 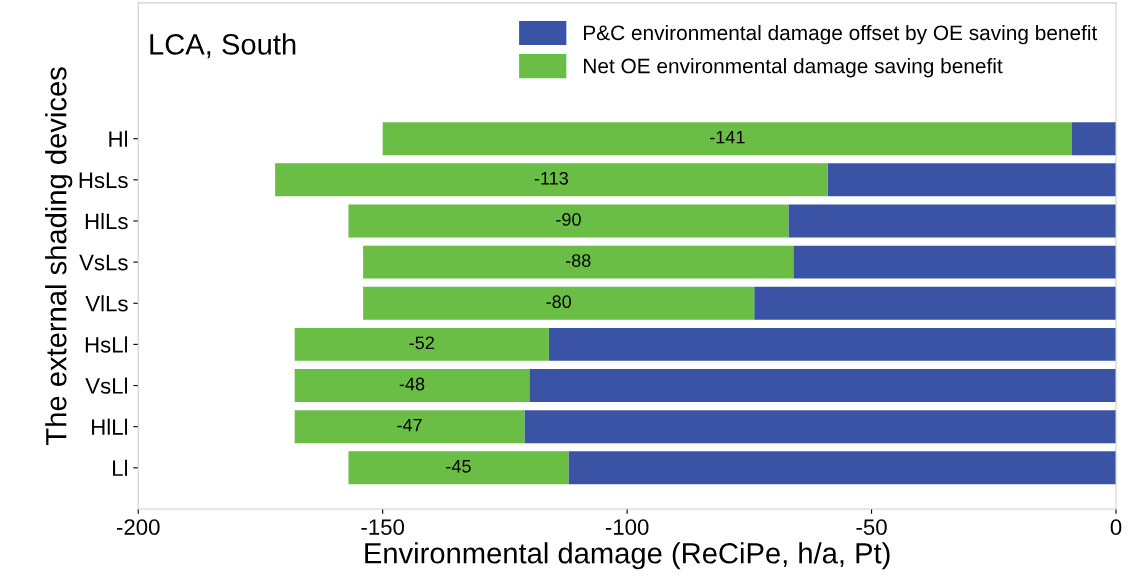 I want to click on data-label: -90, so click(x=568, y=219).